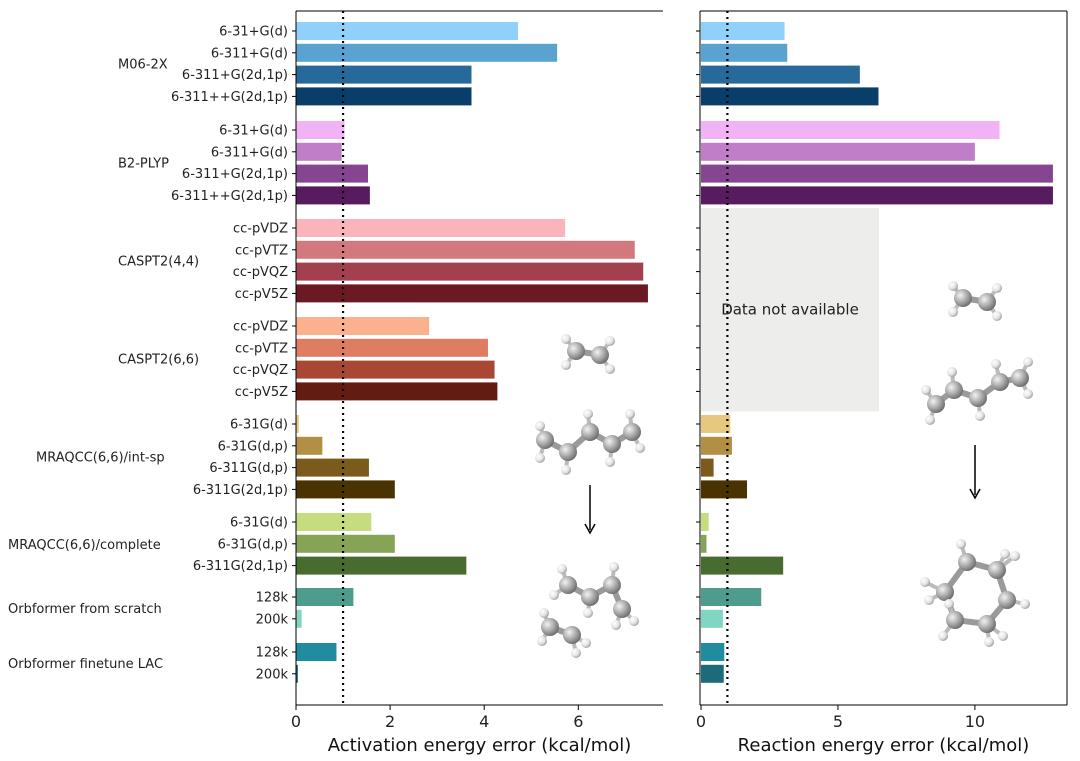 The width and height of the screenshot is (1080, 761). I want to click on y-tick-label: cc-pVDZ, so click(260, 327).